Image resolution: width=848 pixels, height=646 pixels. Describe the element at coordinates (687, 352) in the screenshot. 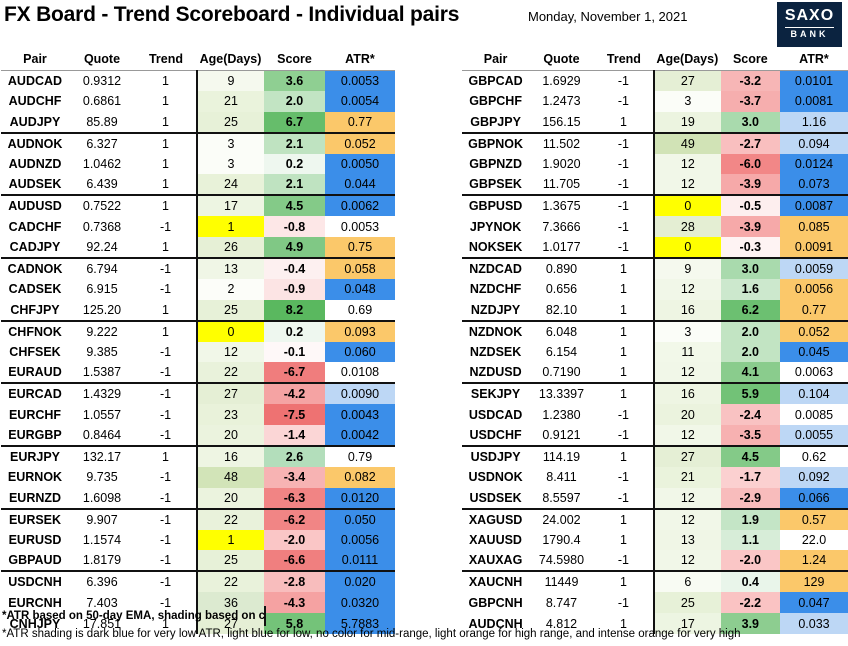

I see `age-cell: 11` at that location.